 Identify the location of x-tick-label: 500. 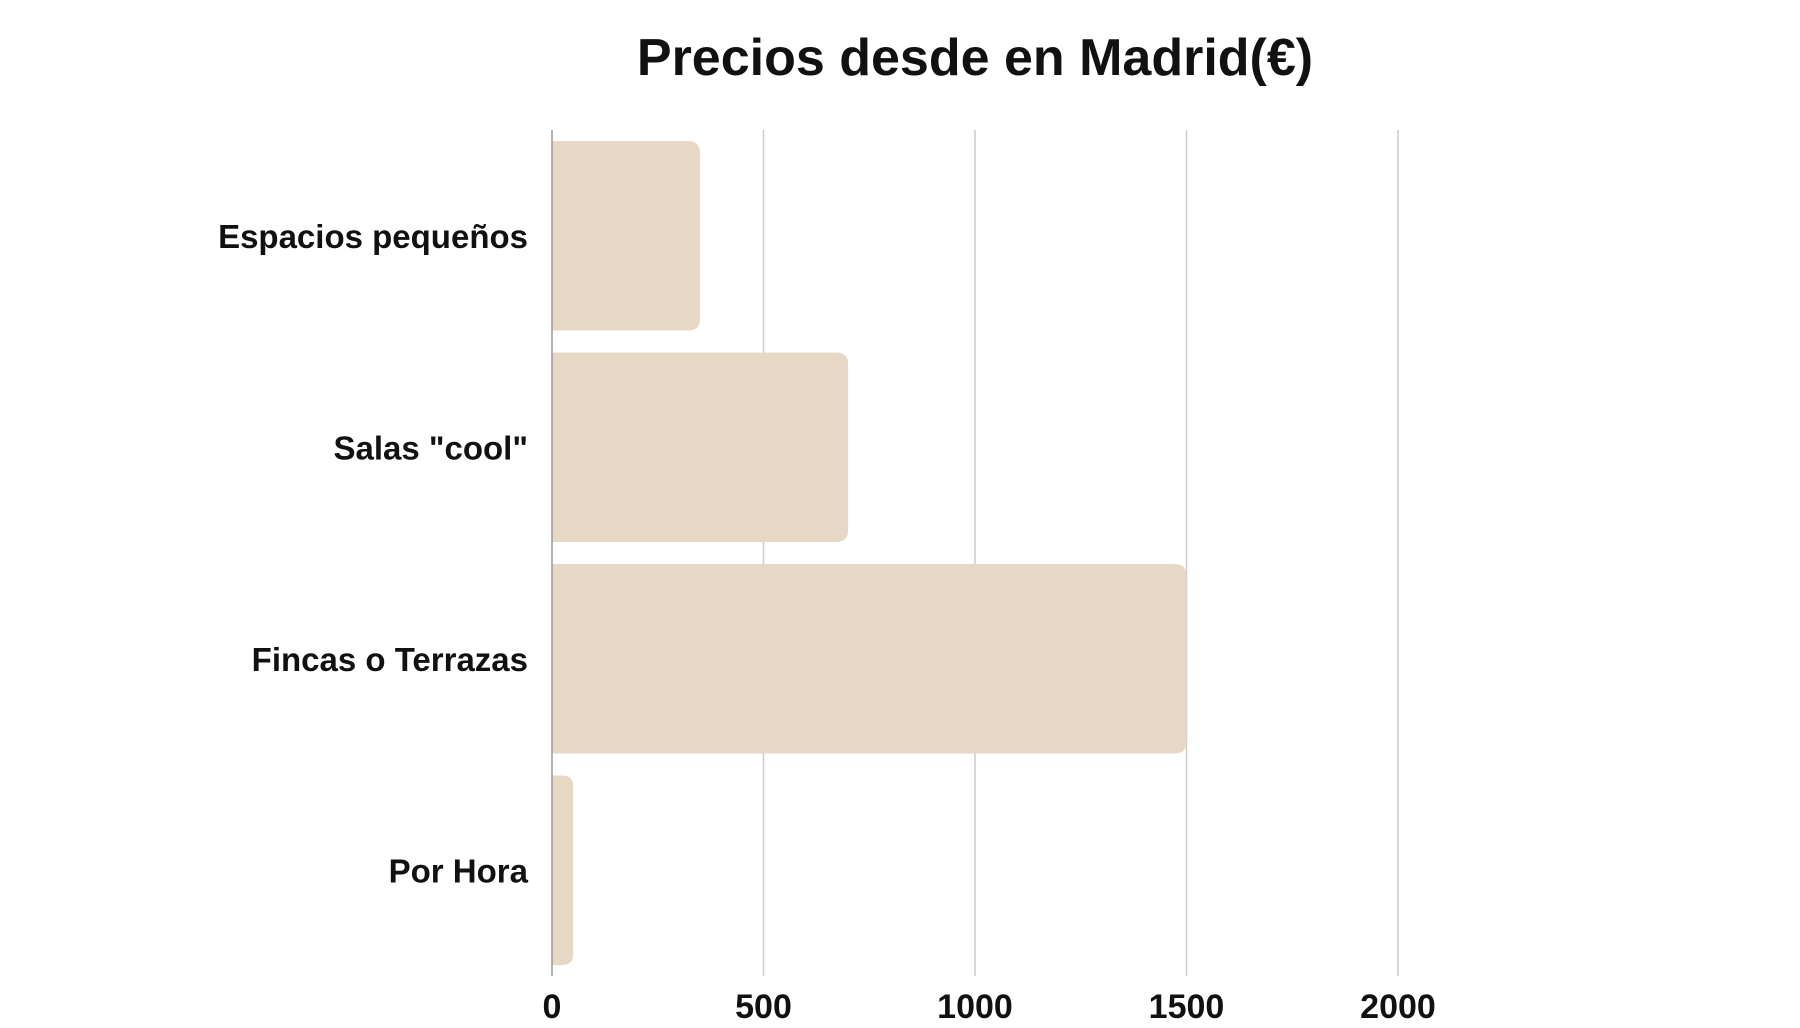
(763, 1007).